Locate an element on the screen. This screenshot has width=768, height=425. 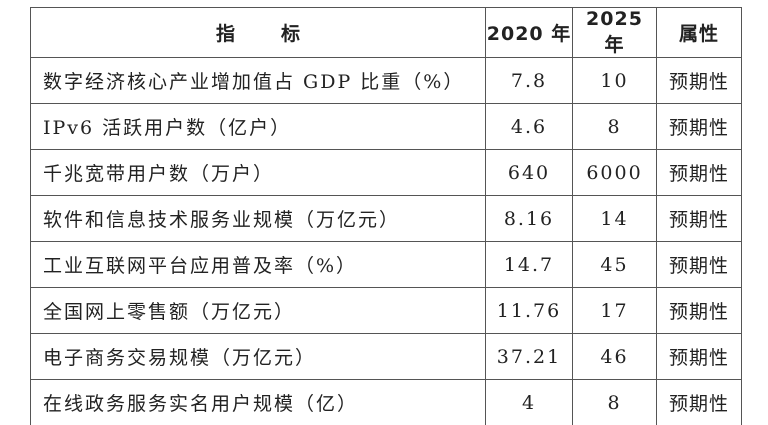
row-indicator: IPv6 活跃用户数（亿户） is located at coordinates (258, 126).